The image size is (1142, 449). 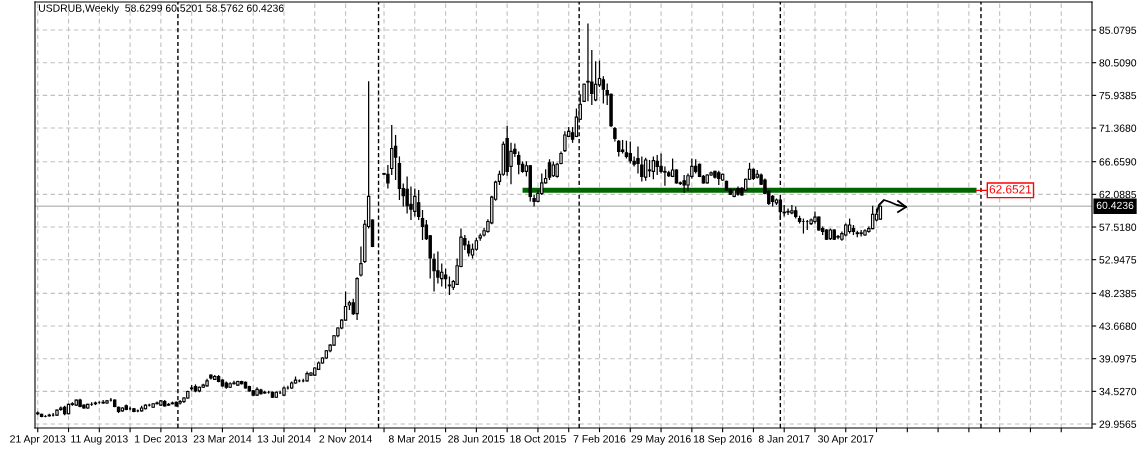 What do you see at coordinates (1118, 128) in the screenshot?
I see `y-tick-label: 71.3680` at bounding box center [1118, 128].